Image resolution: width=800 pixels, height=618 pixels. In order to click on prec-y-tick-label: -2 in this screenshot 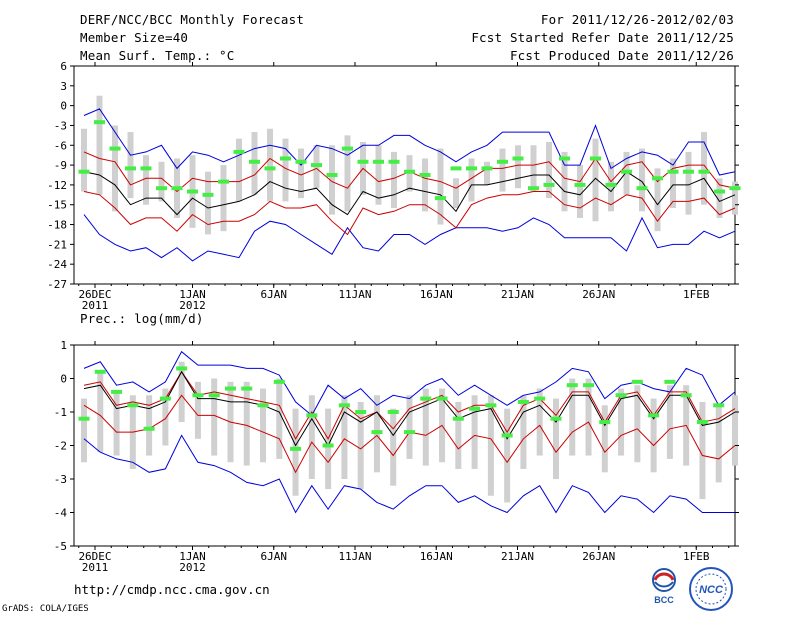, I will do `click(60, 446)`.